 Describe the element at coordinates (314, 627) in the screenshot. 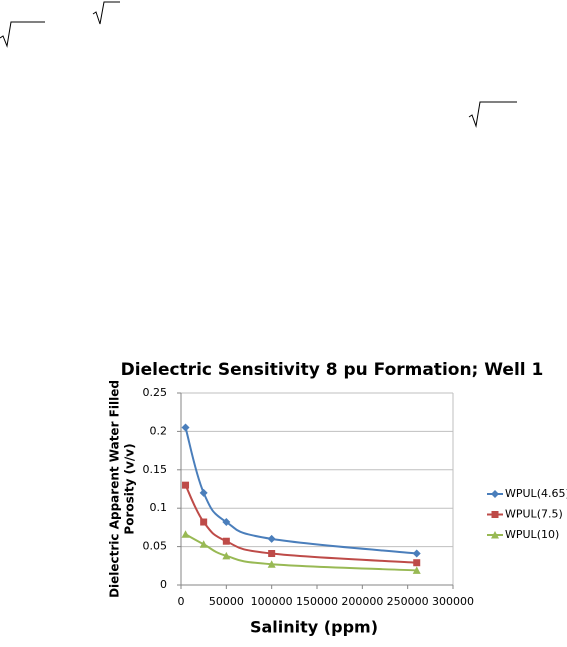

I see `x-axis-label: Salinity (ppm)` at that location.